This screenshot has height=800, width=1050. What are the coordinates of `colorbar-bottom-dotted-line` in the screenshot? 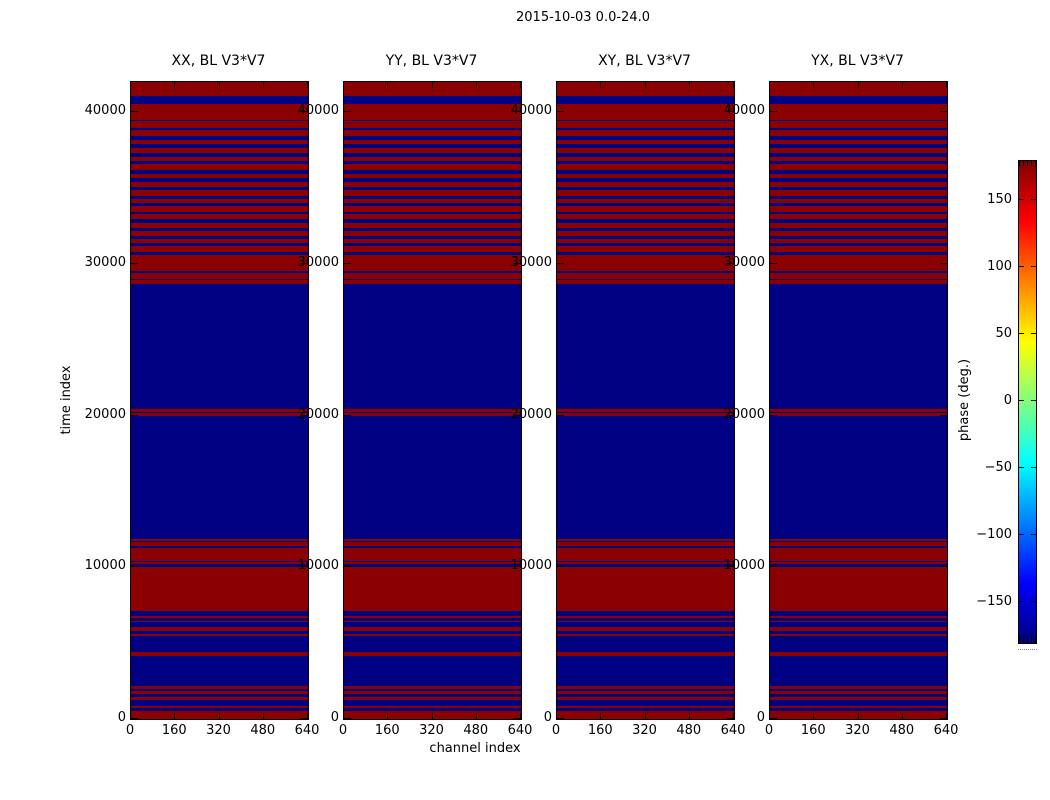 It's located at (1027, 650).